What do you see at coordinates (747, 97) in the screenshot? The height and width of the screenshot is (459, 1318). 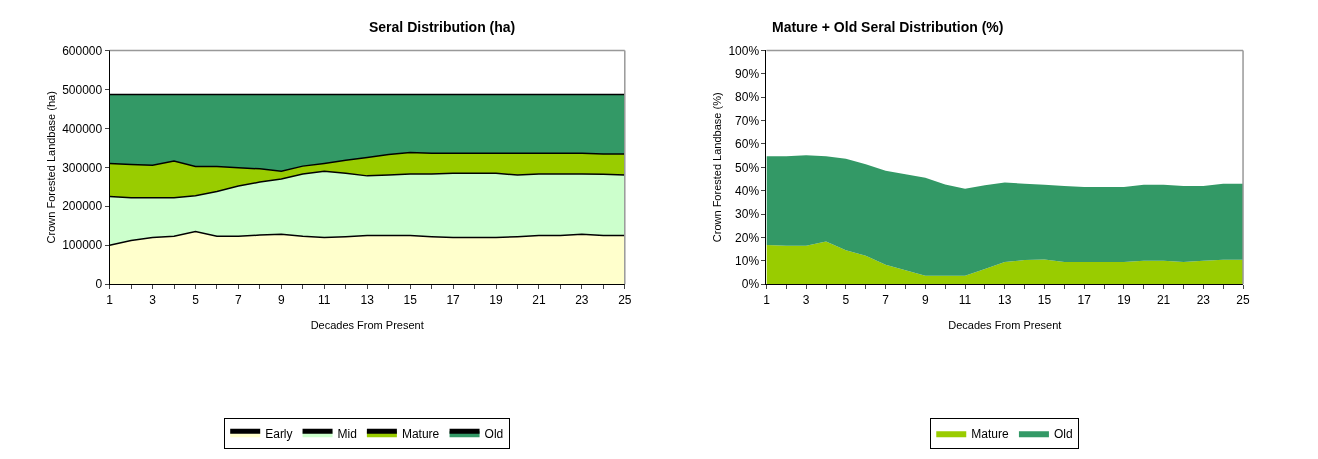 I see `y-tick-label: 80%` at bounding box center [747, 97].